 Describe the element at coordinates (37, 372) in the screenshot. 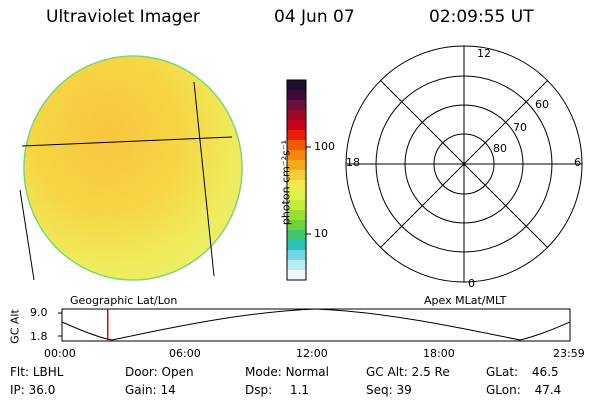

I see `info-filter: Flt: LBHL` at that location.